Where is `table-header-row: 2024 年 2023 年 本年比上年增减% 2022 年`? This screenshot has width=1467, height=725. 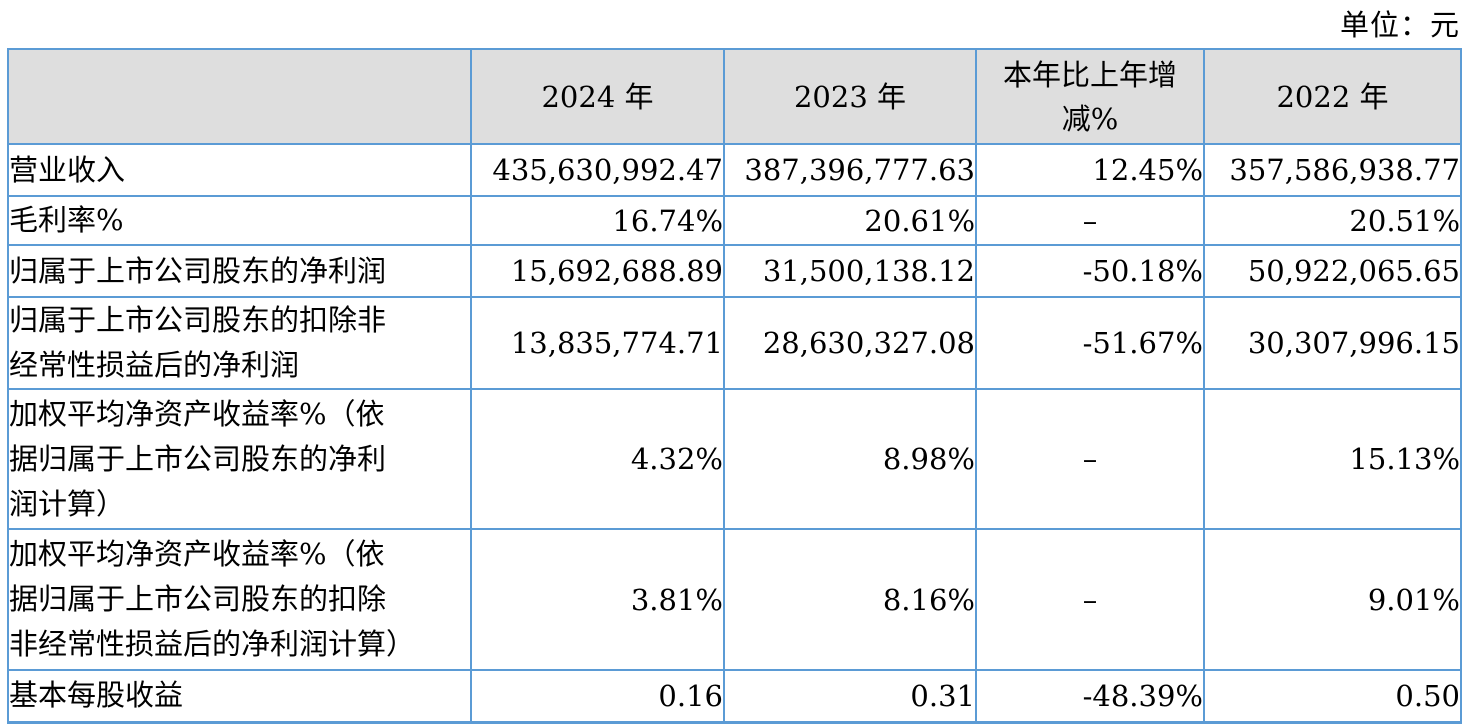
table-header-row: 2024 年 2023 年 本年比上年增减% 2022 年 is located at coordinates (734, 96).